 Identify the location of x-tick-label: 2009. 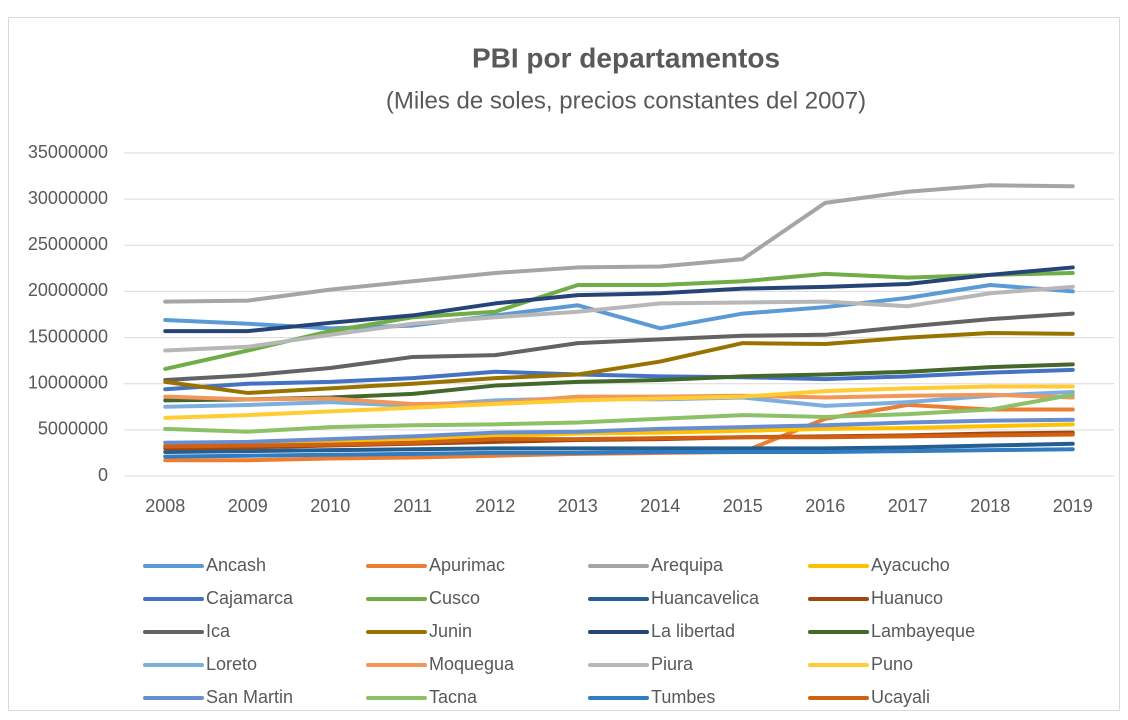
(248, 506).